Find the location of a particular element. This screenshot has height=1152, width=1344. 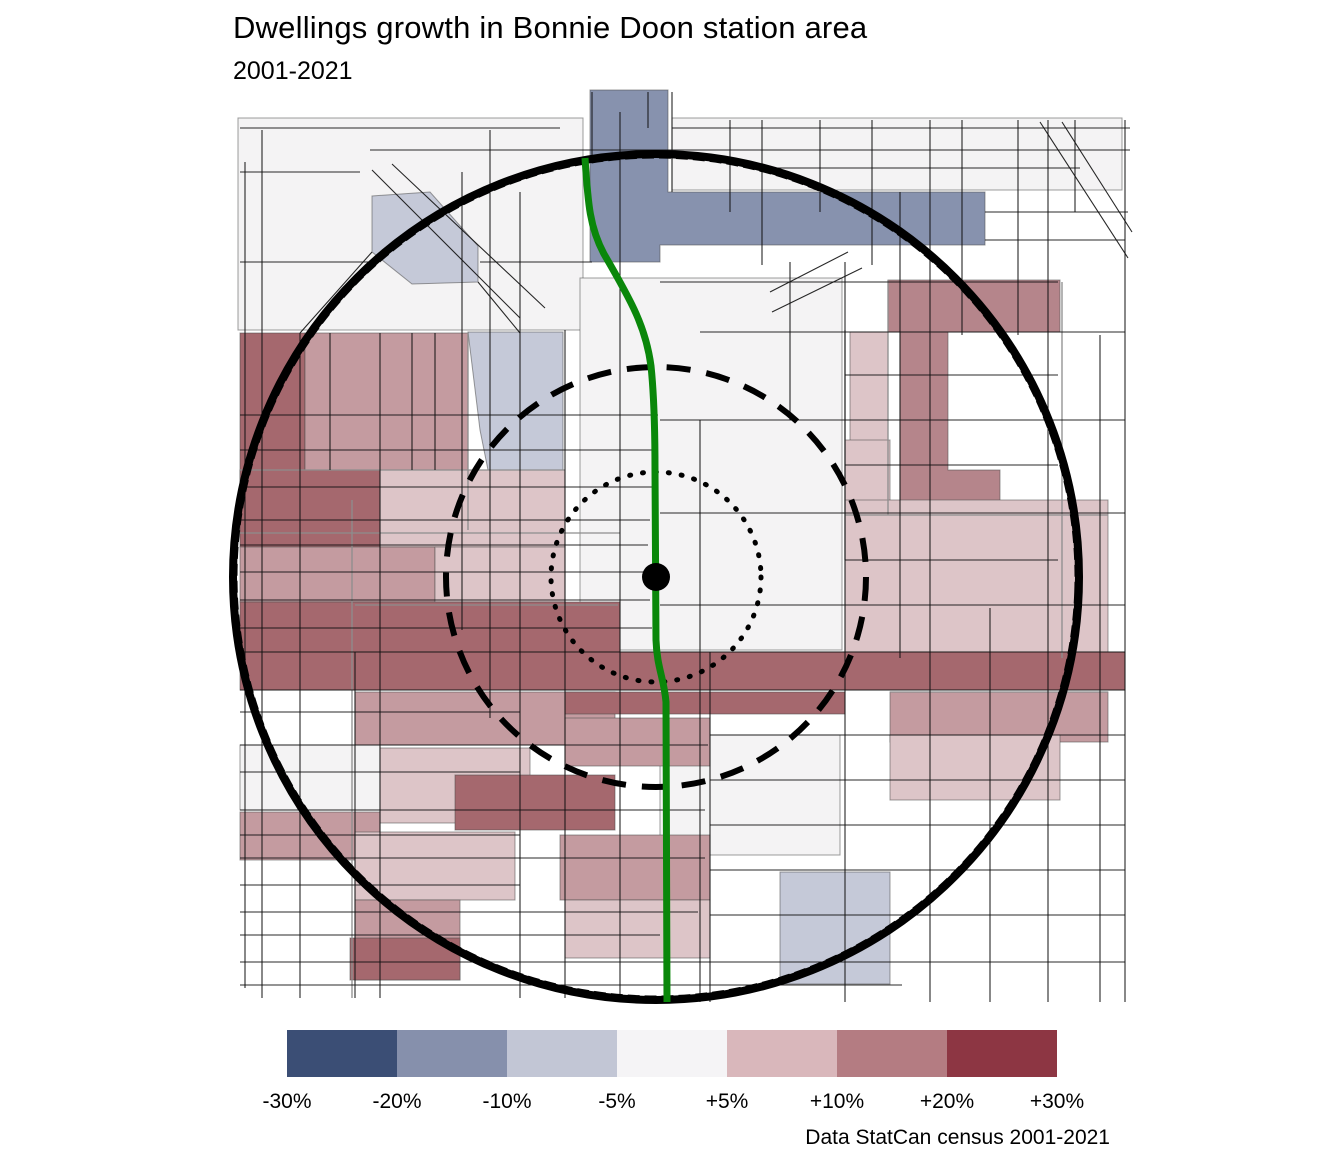

legend-tick-label: +5% is located at coordinates (727, 1101).